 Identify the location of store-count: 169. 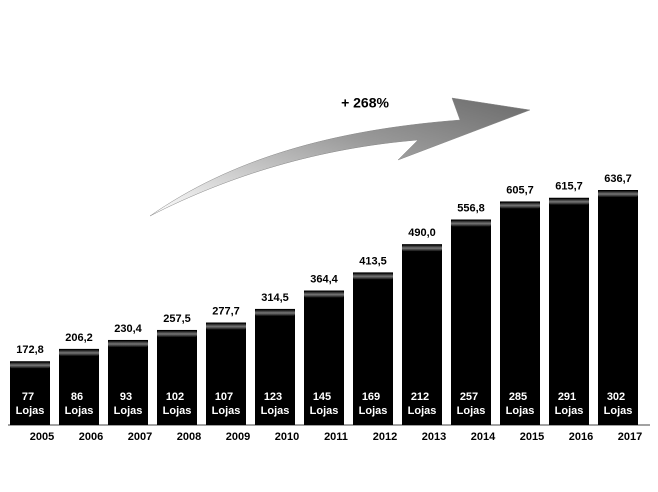
(371, 397).